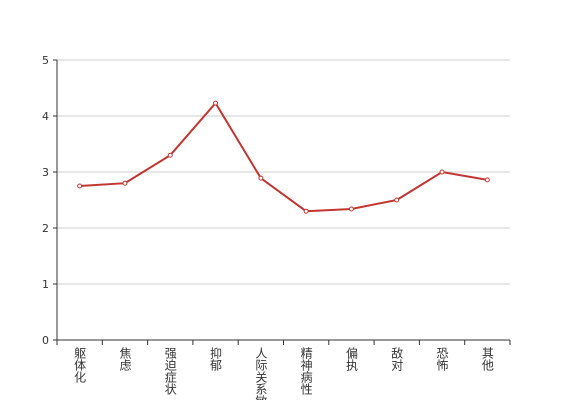 The height and width of the screenshot is (400, 567). What do you see at coordinates (170, 371) in the screenshot?
I see `x-tick-label: 强迫症状` at bounding box center [170, 371].